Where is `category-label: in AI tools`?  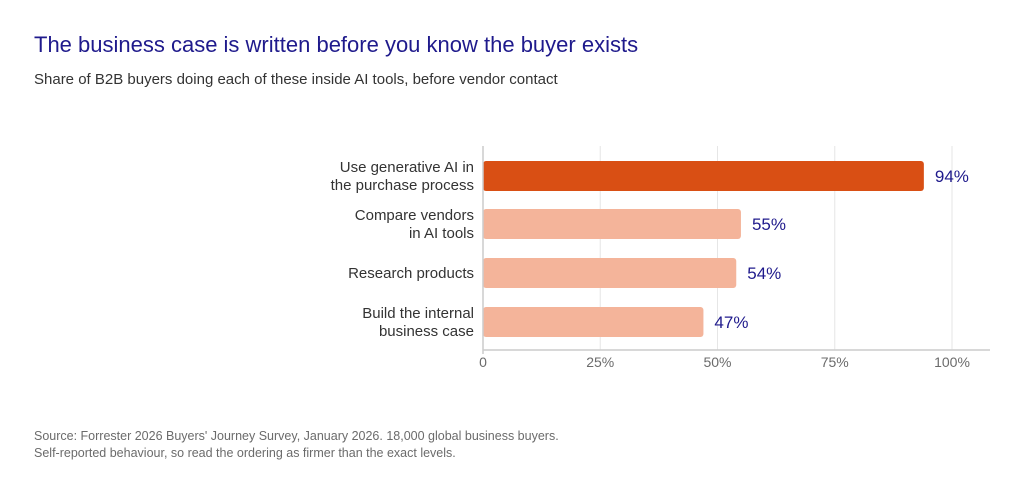 category-label: in AI tools is located at coordinates (441, 233).